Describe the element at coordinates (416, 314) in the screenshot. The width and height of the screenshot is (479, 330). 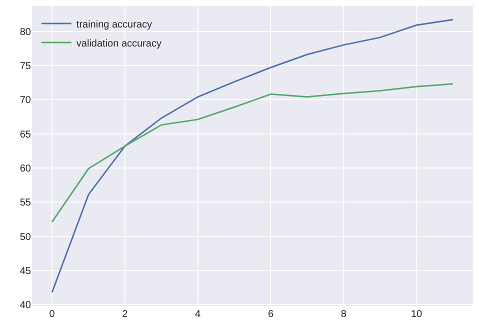
I see `x-tick-label: 10` at that location.